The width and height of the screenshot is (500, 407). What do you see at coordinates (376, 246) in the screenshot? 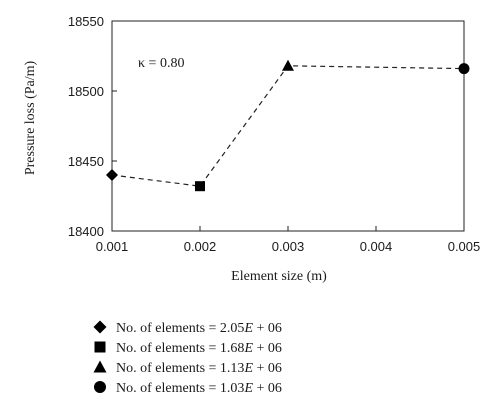
I see `x-tick-label: 0.004` at bounding box center [376, 246].